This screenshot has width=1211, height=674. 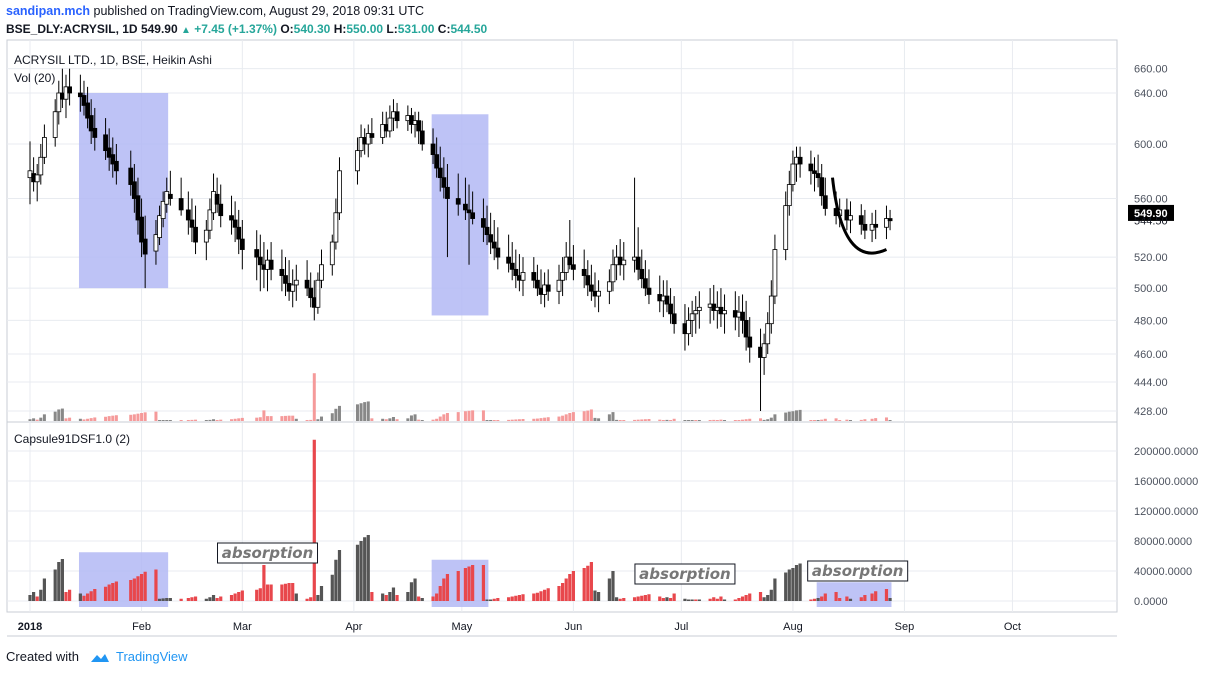 What do you see at coordinates (1151, 70) in the screenshot?
I see `price-tick-label: 660.00` at bounding box center [1151, 70].